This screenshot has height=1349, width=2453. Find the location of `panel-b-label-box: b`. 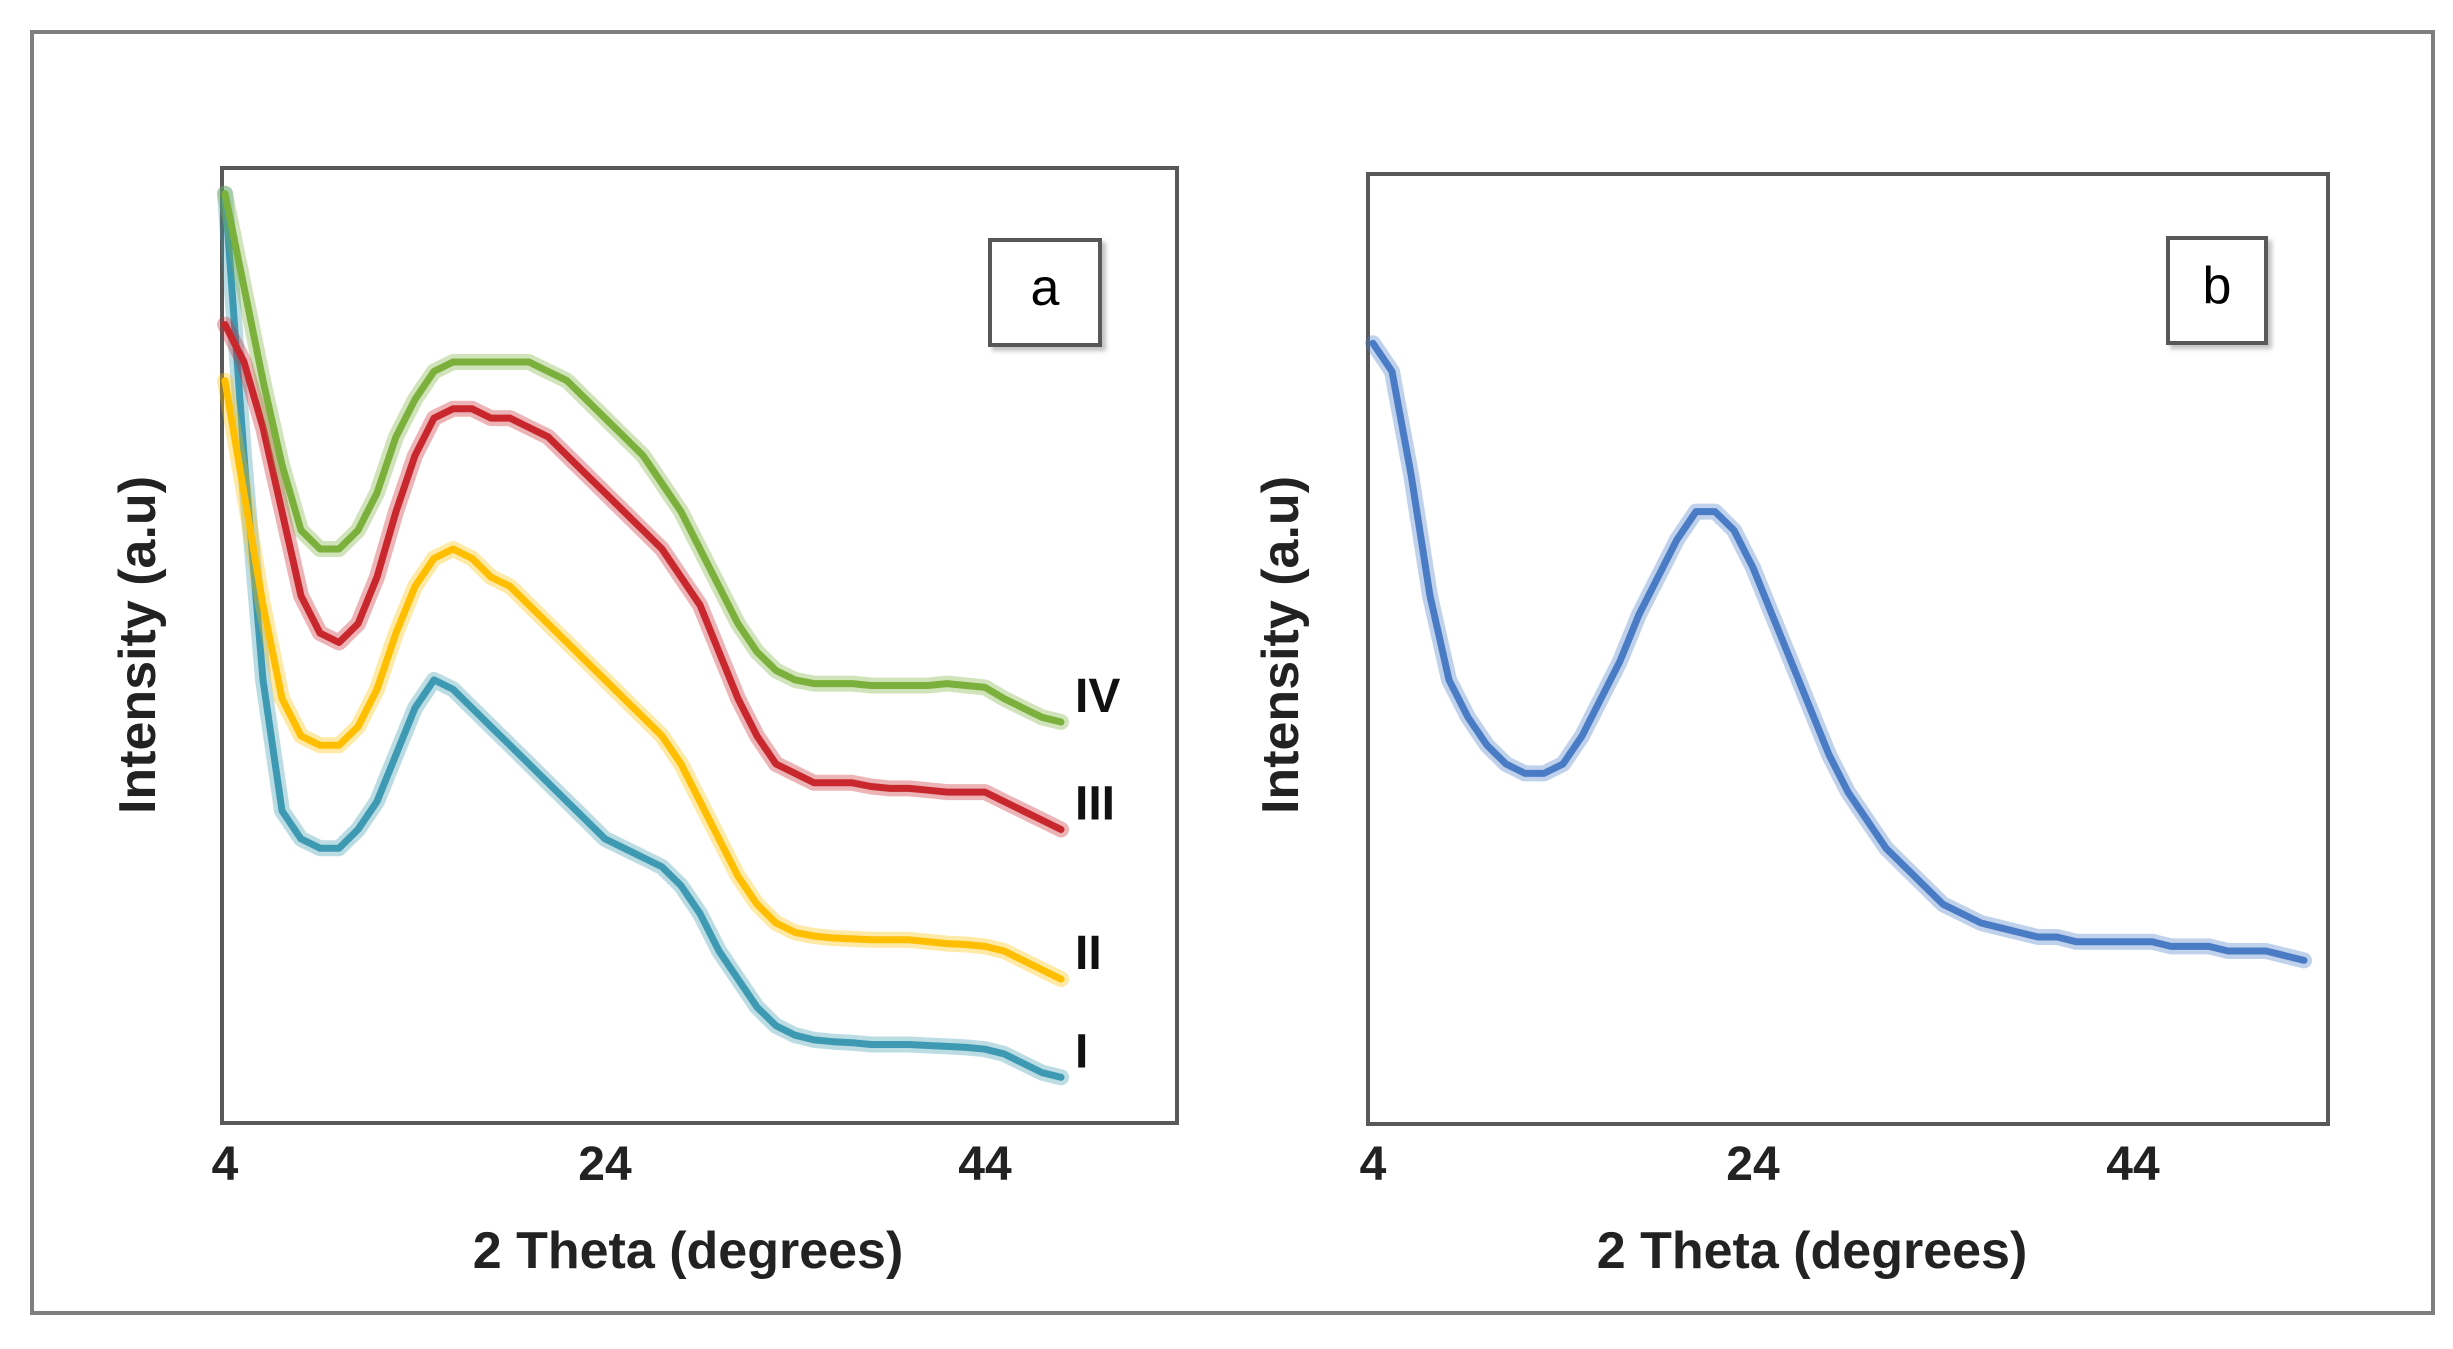

panel-b-label-box: b is located at coordinates (2217, 290).